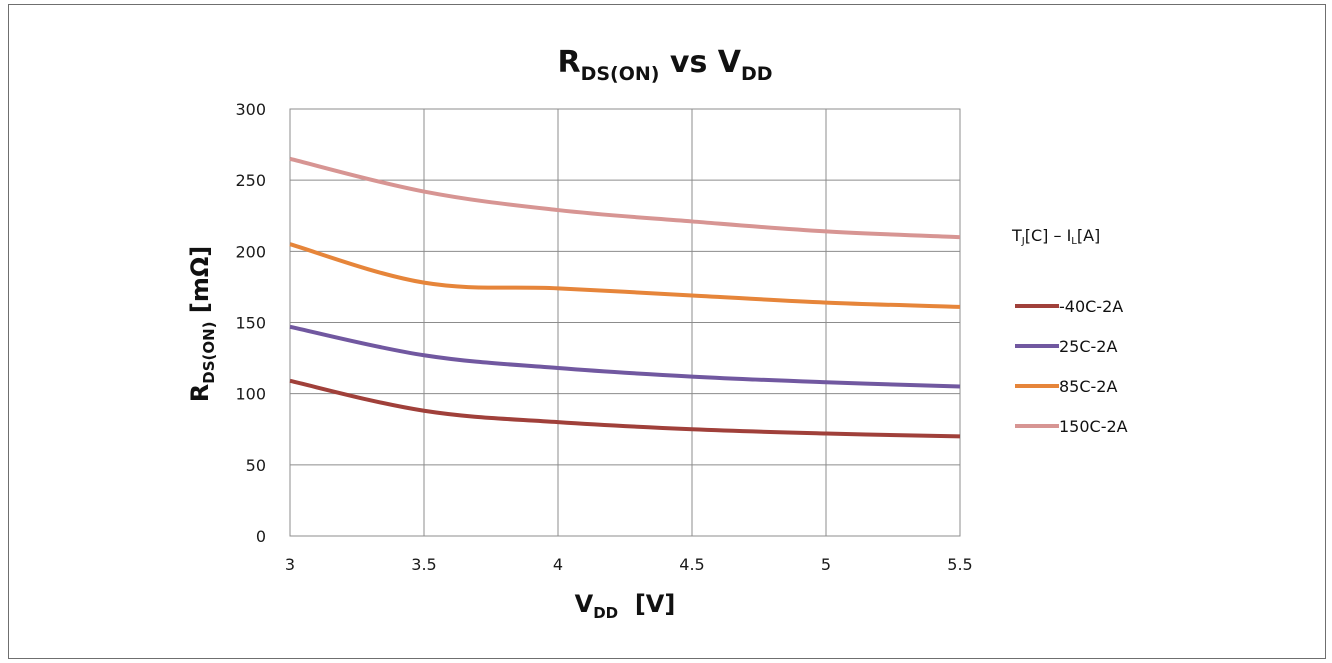 The width and height of the screenshot is (1332, 663). Describe the element at coordinates (250, 109) in the screenshot. I see `y-tick-label: 300` at that location.